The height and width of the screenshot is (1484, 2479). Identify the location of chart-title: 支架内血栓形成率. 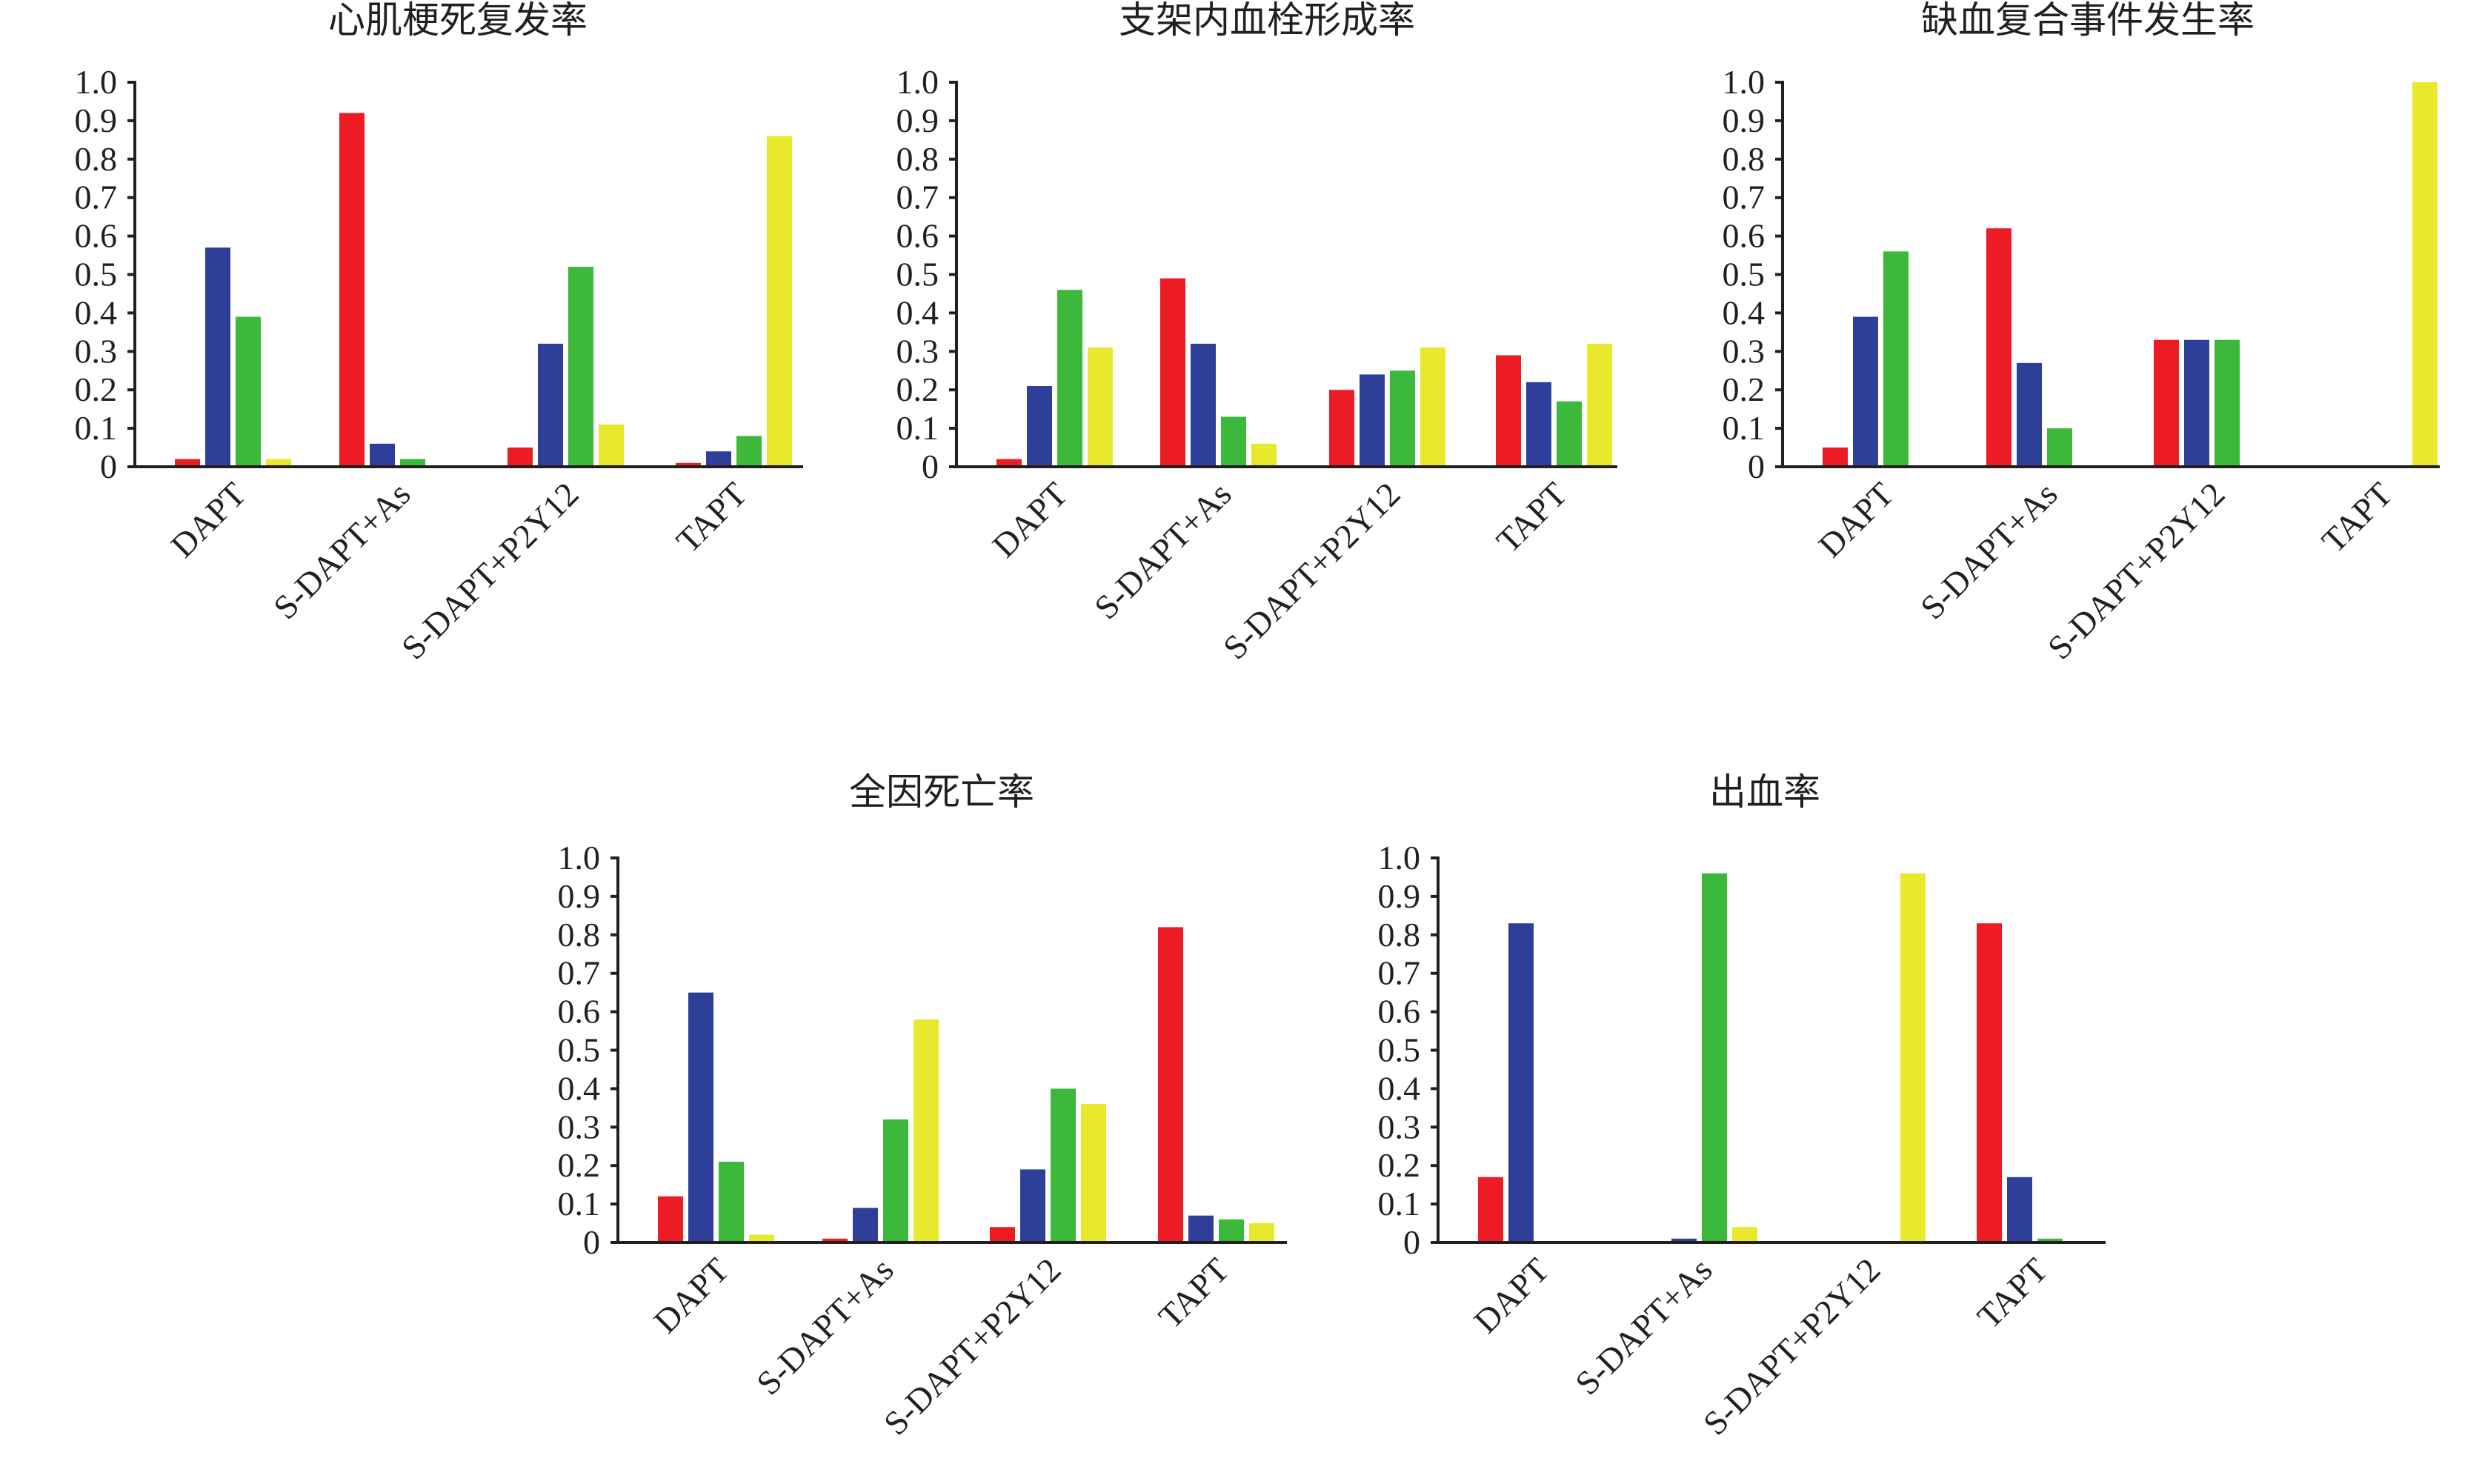
(1267, 20).